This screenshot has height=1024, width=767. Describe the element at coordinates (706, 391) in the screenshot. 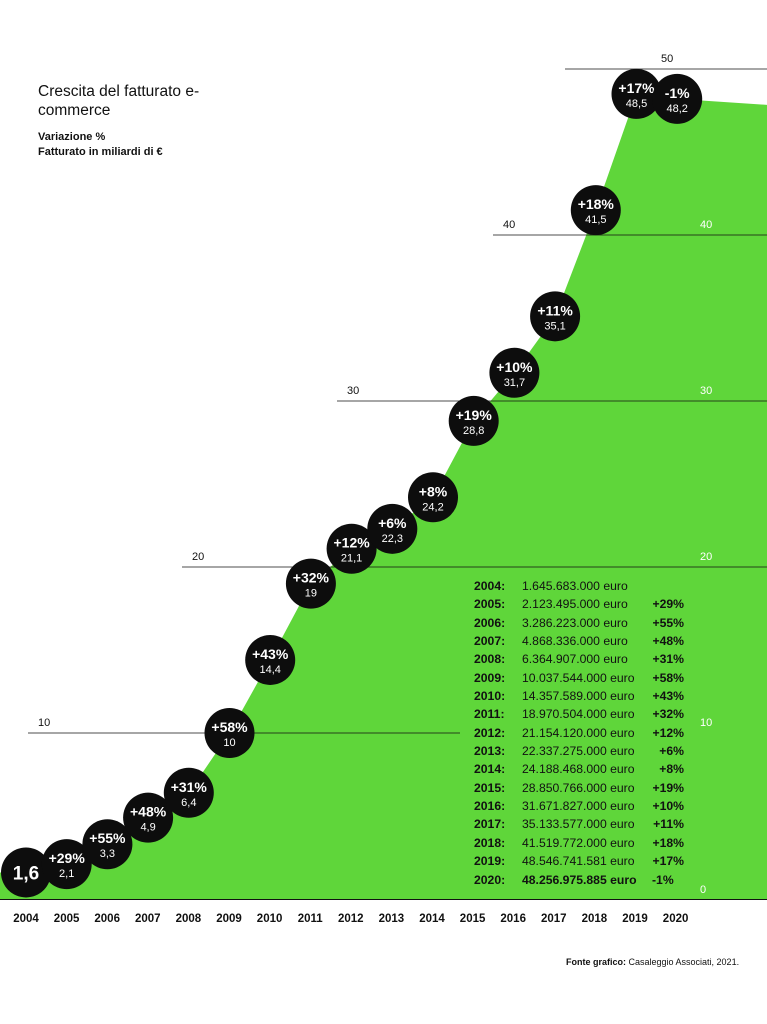

I see `ytick-label-right: 30` at that location.